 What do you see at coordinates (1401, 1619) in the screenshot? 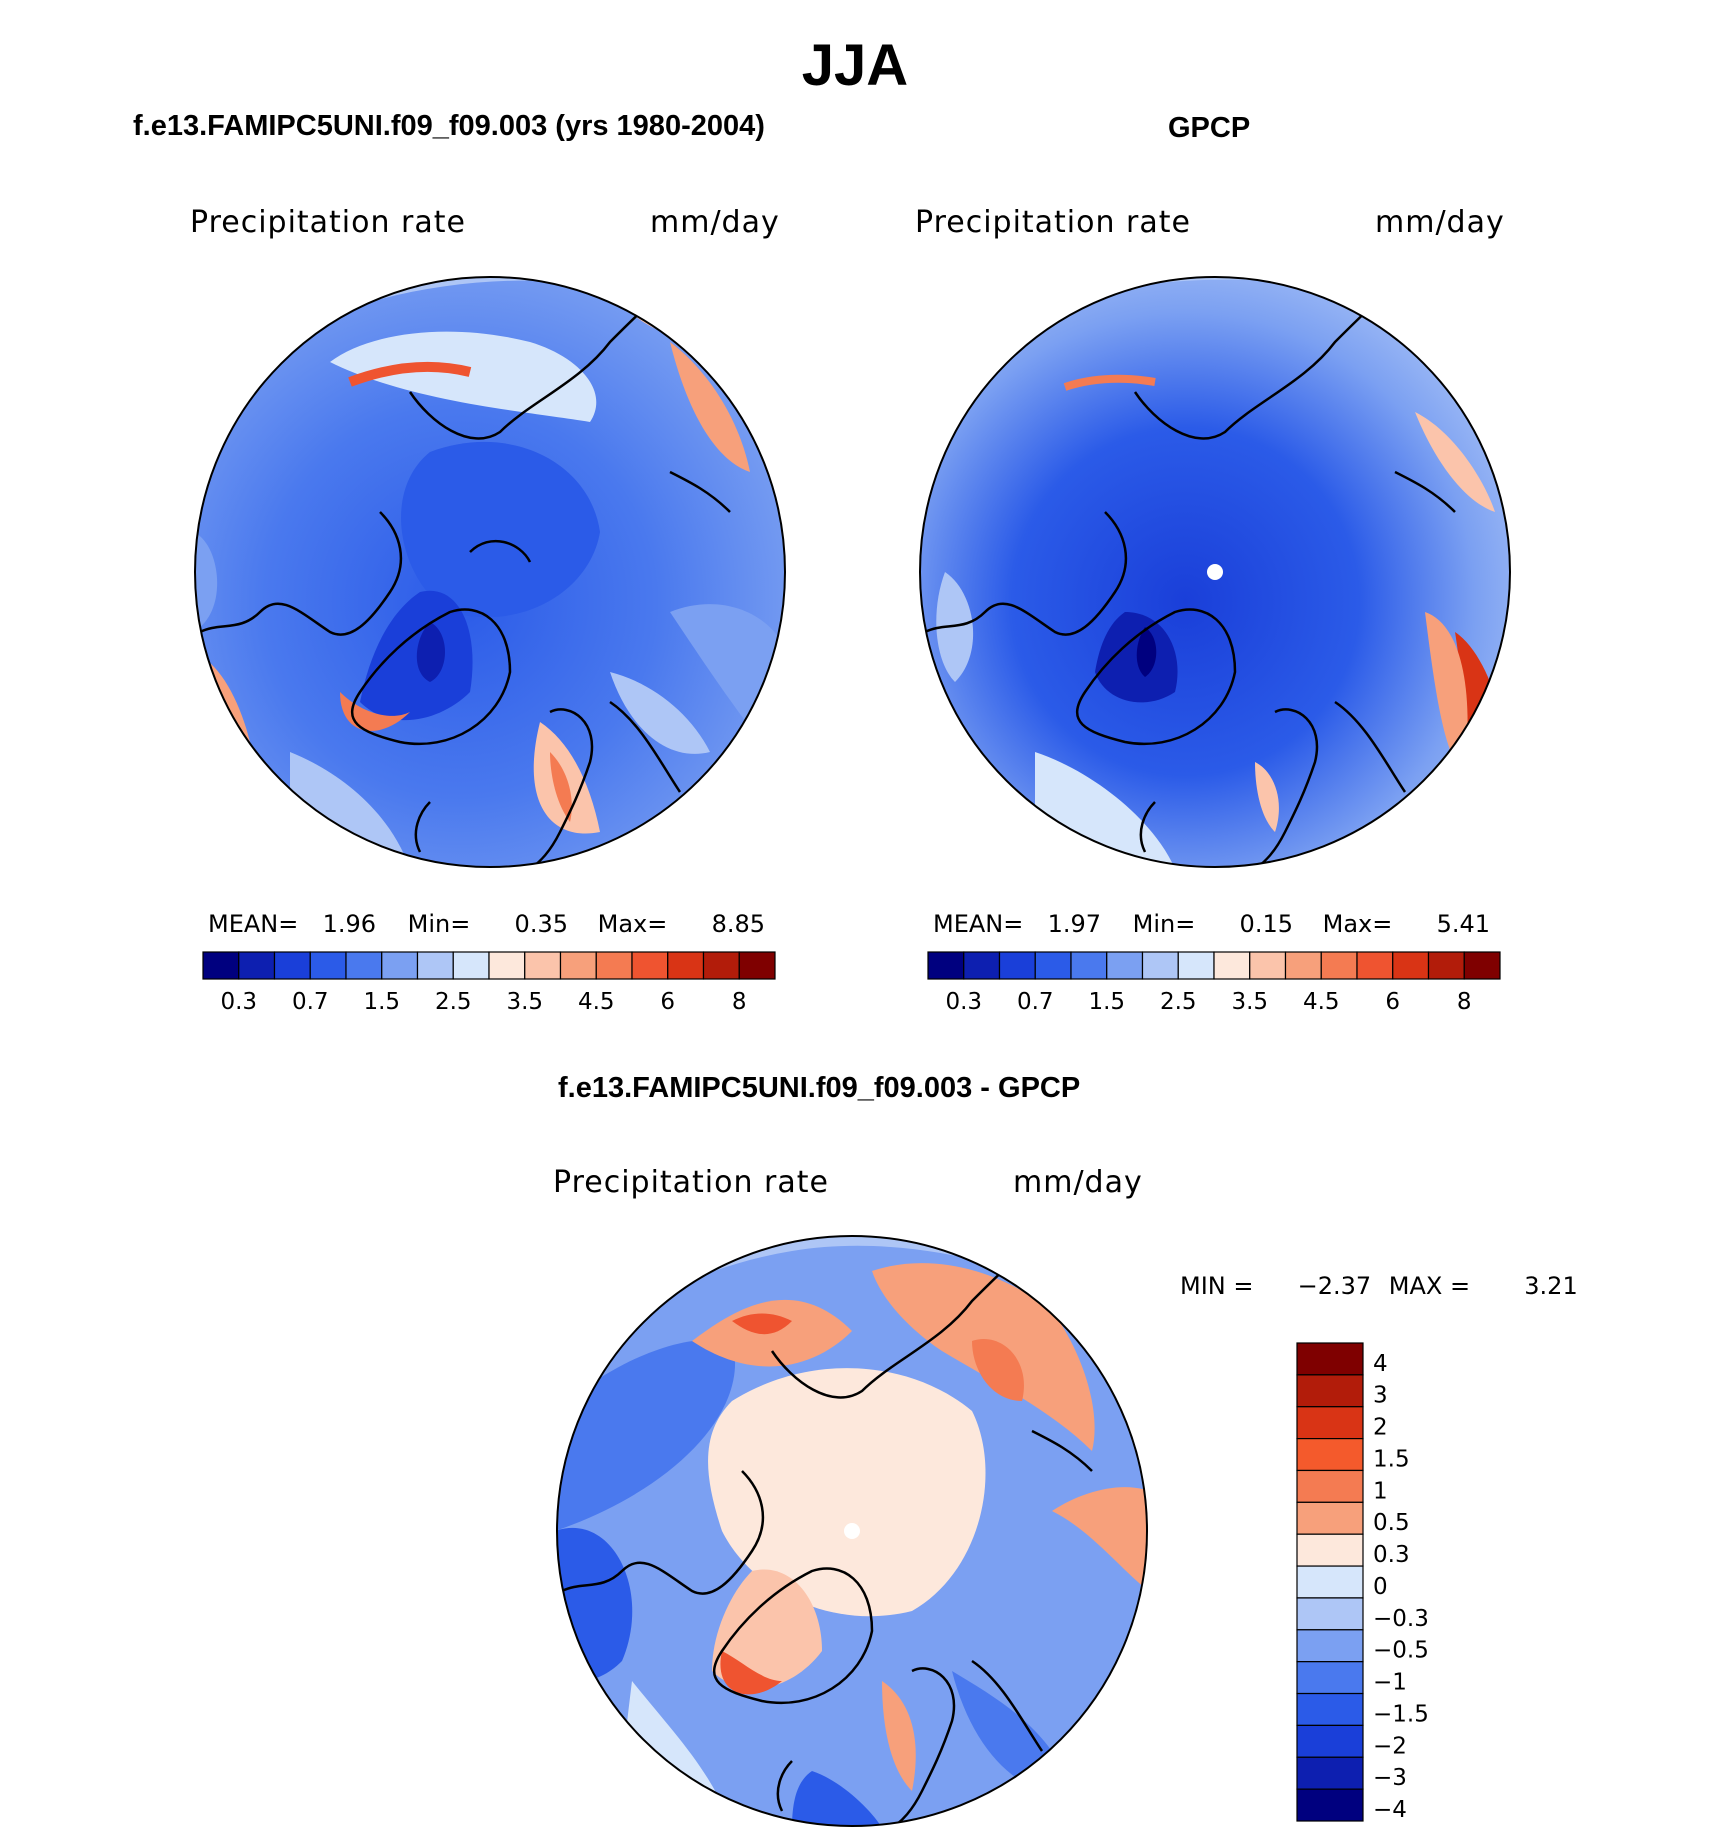
I see `panel3-colorbar-tick-label: −0.3` at bounding box center [1401, 1619].